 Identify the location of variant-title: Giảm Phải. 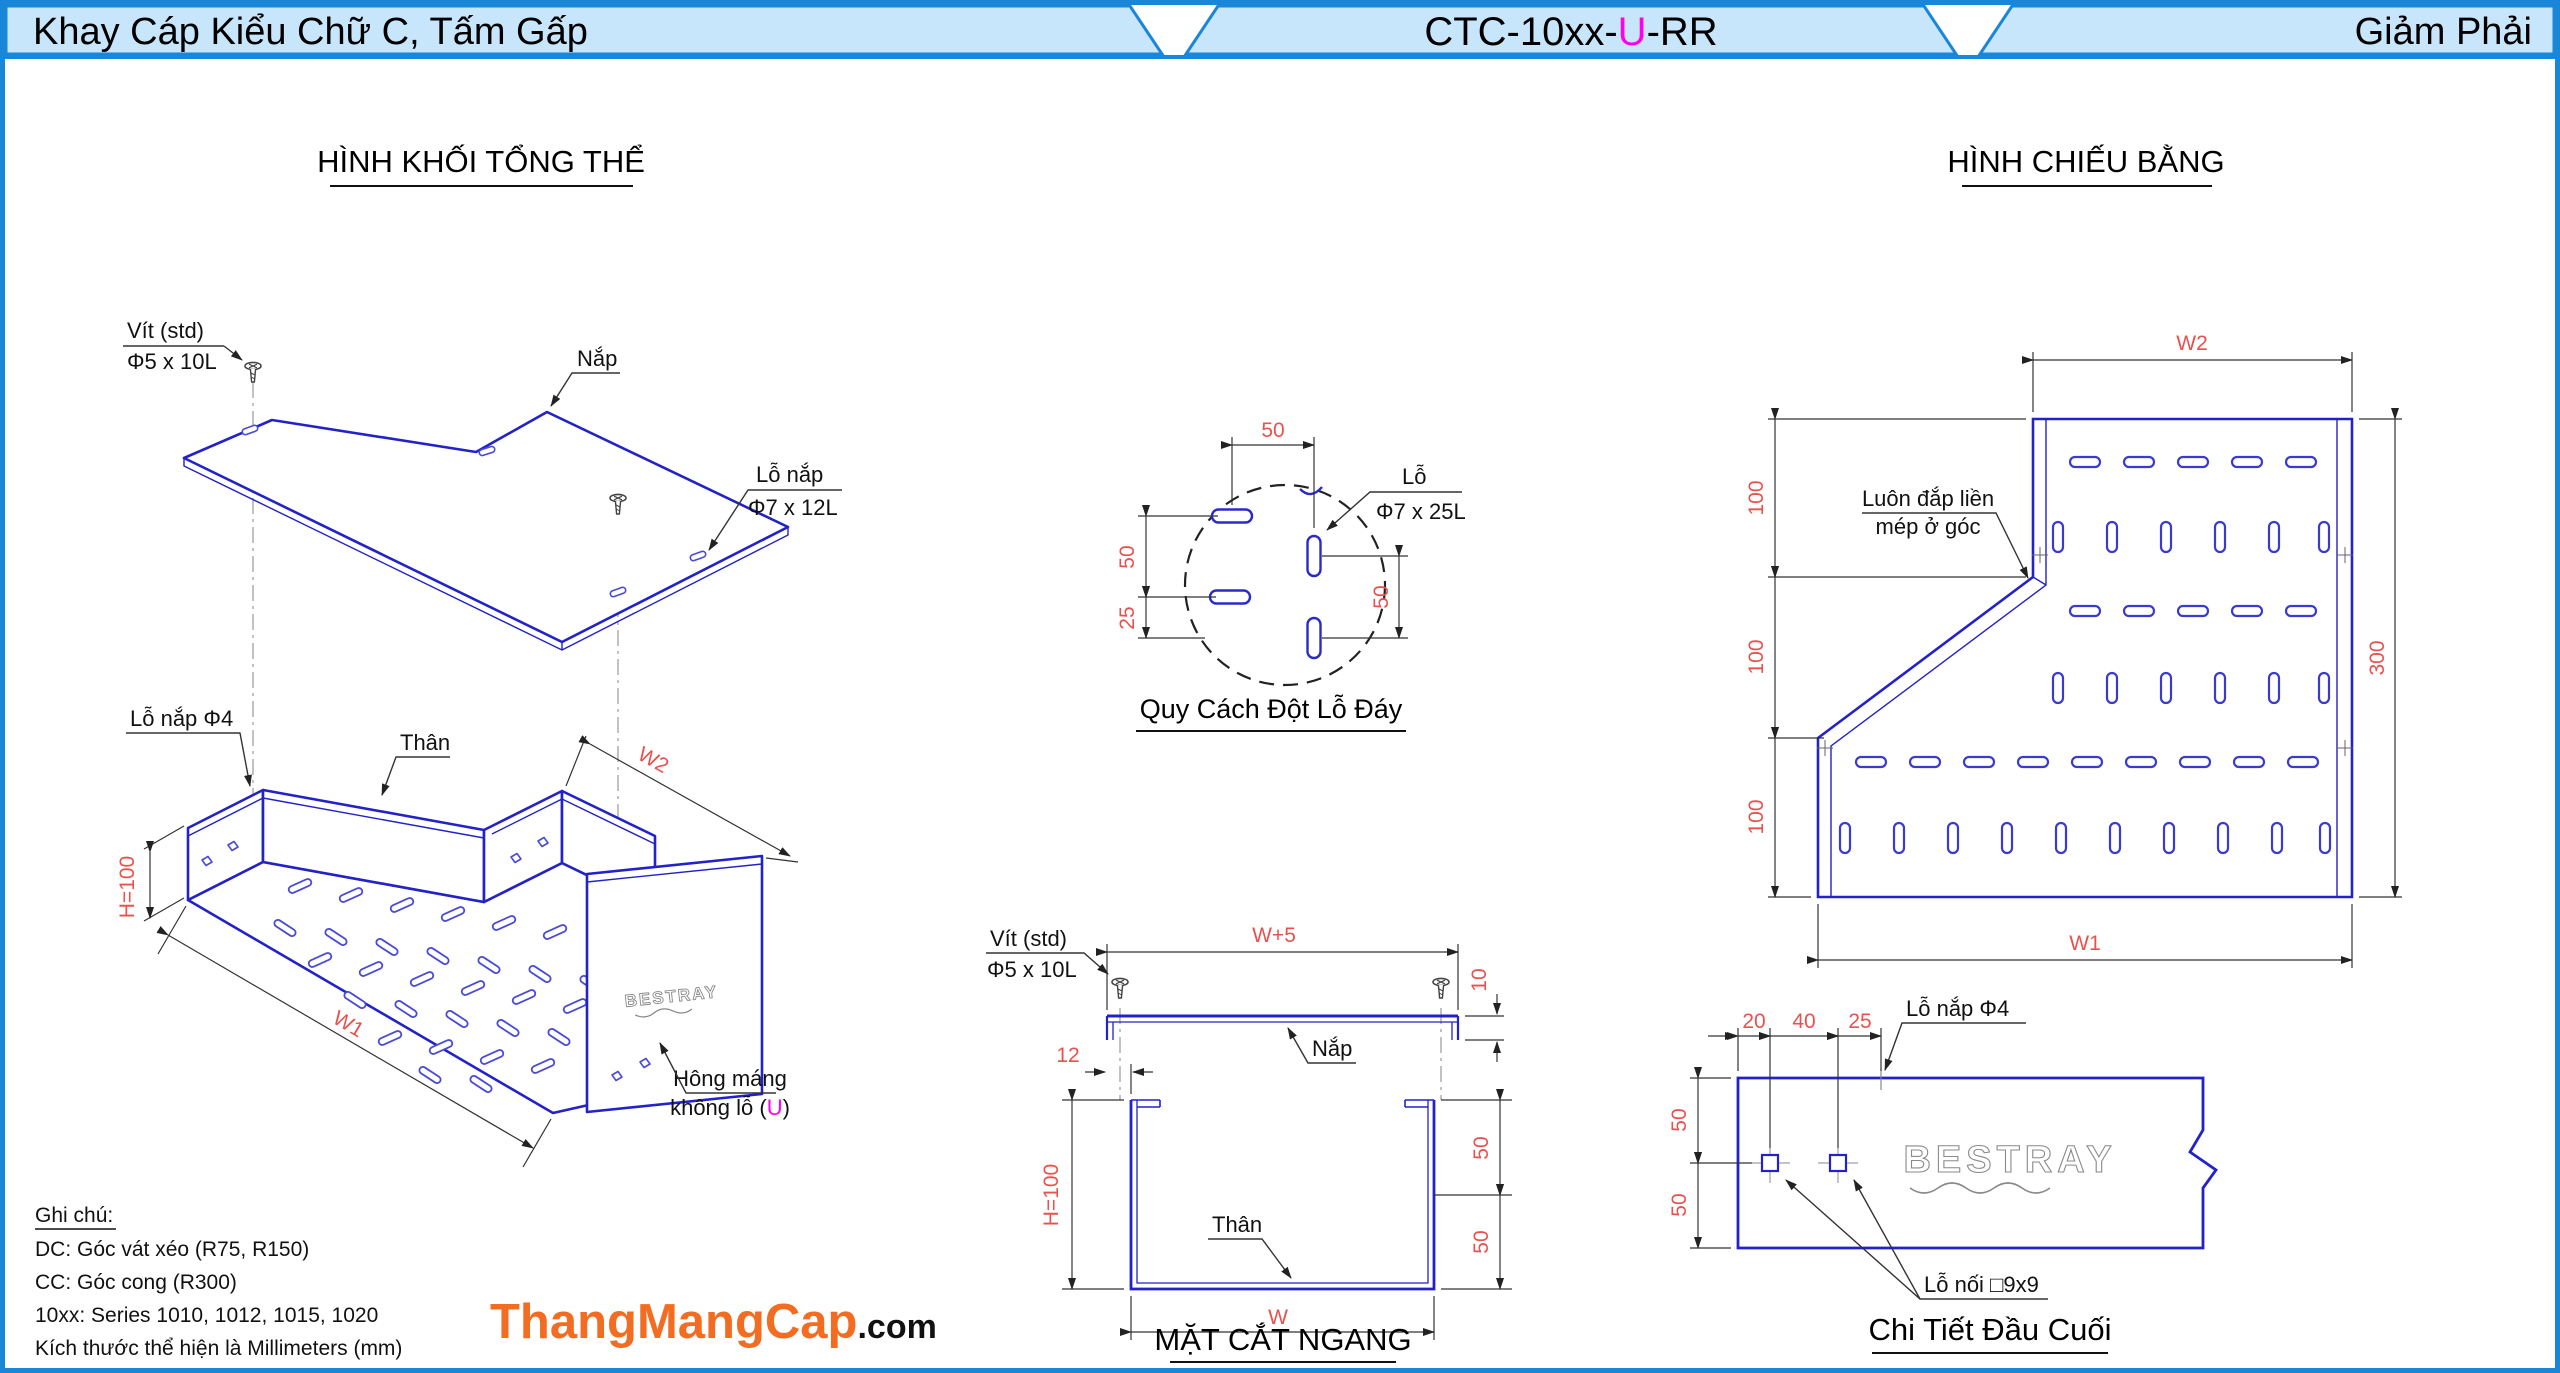
(2443, 32).